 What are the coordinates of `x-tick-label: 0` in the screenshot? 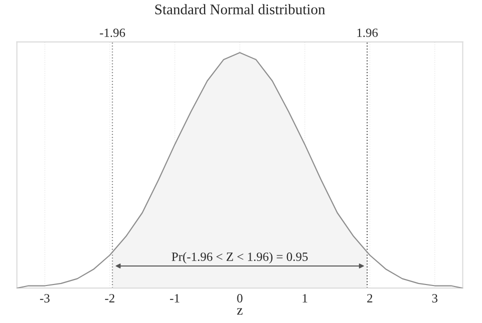 It's located at (239, 298).